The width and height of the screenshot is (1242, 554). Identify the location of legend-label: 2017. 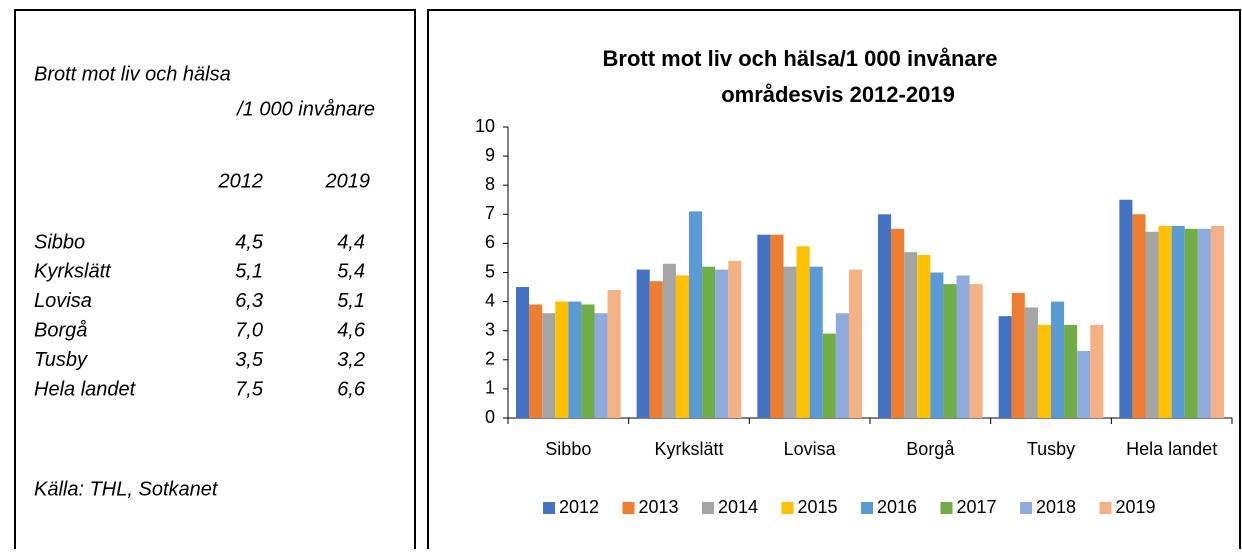
(977, 507).